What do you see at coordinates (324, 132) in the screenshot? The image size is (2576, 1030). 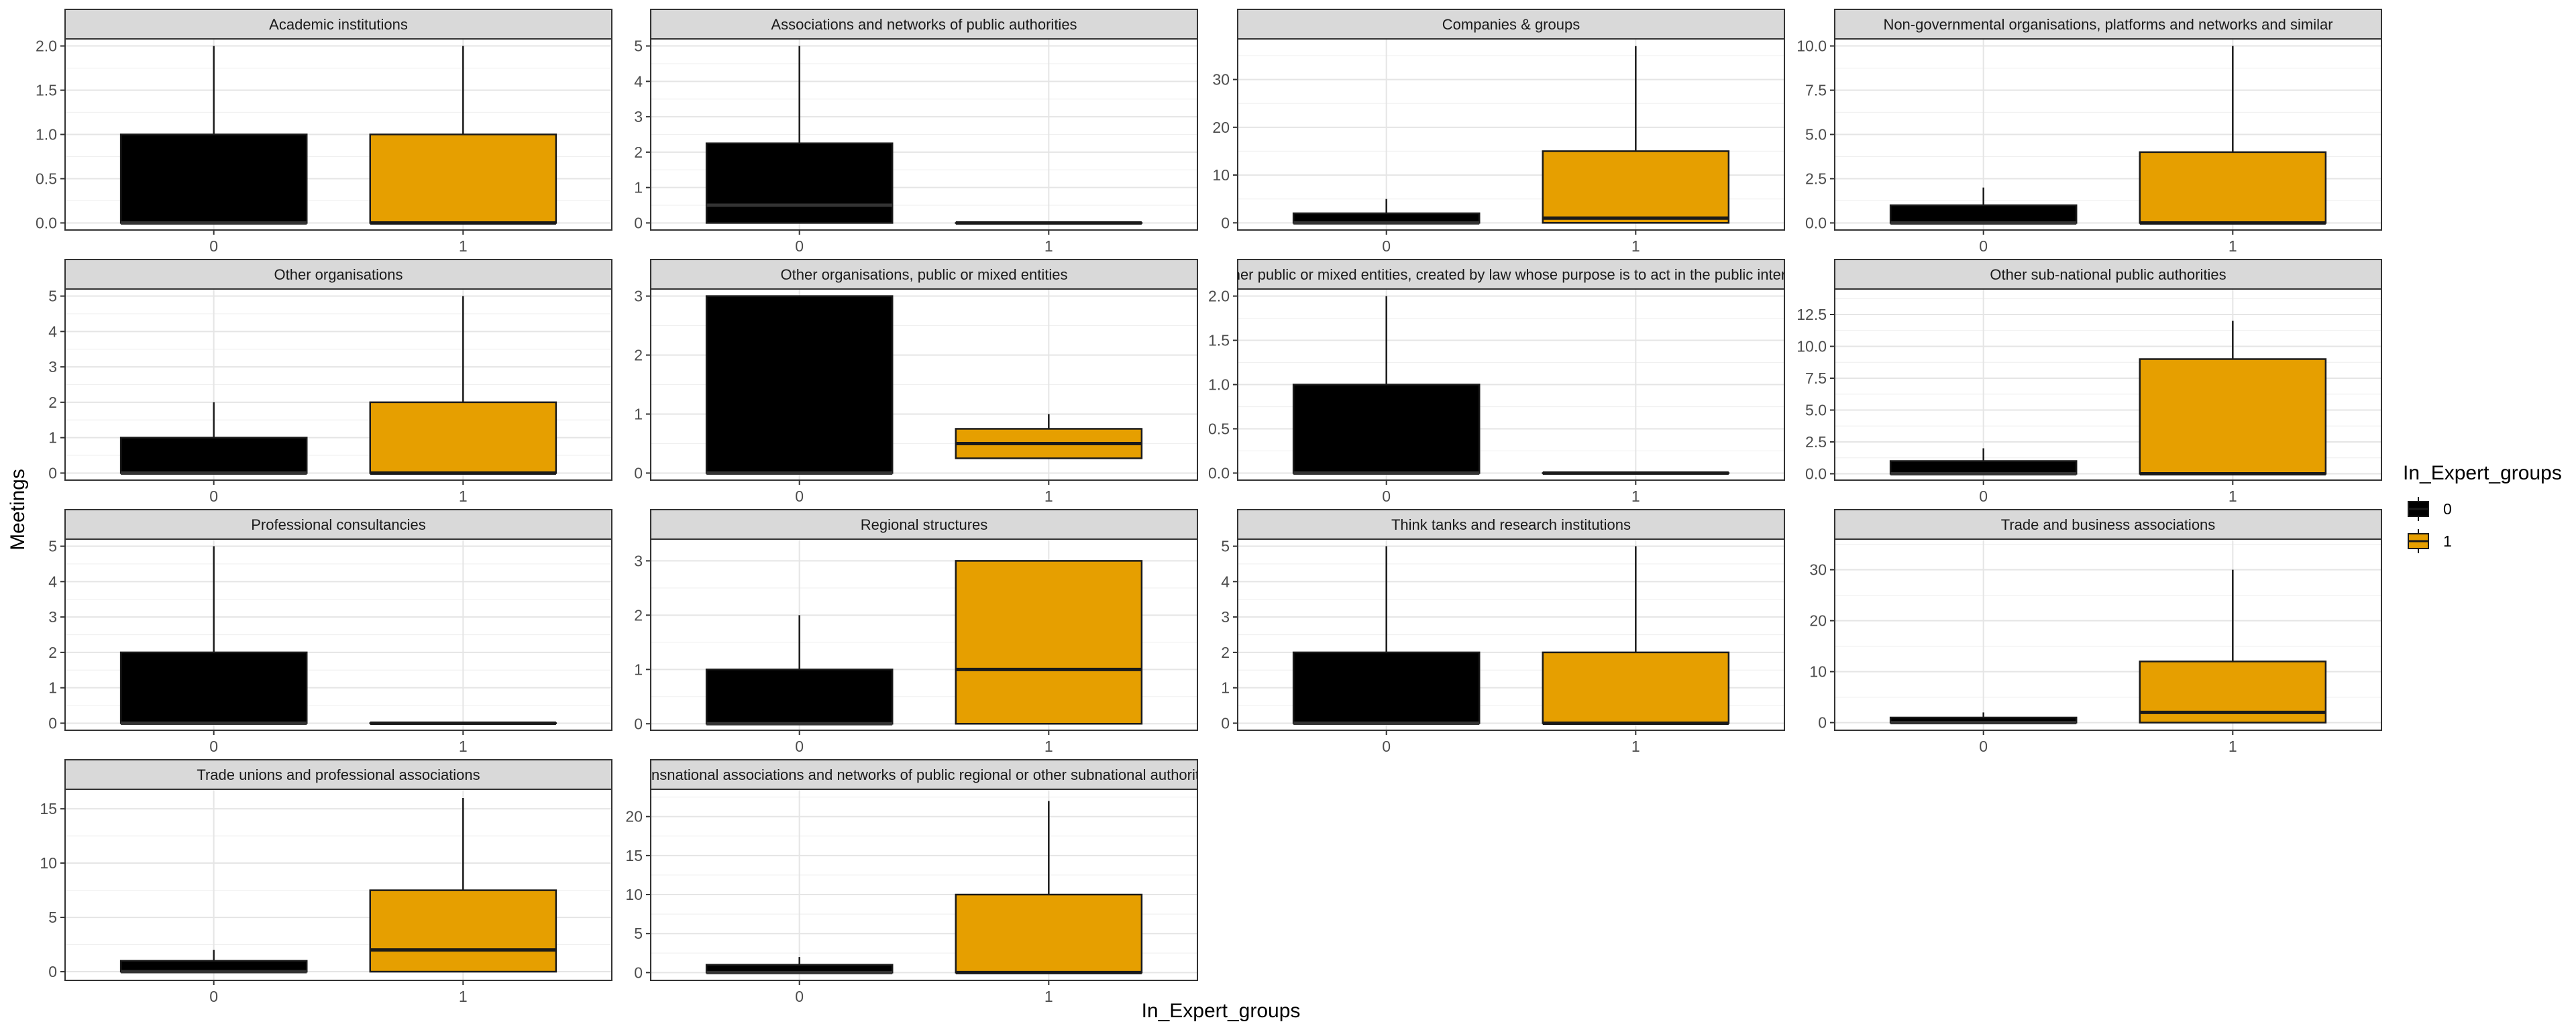 I see `facet-panel: Academic institutions 0.0 0.5 1.0 1.5 2.0 0 1` at bounding box center [324, 132].